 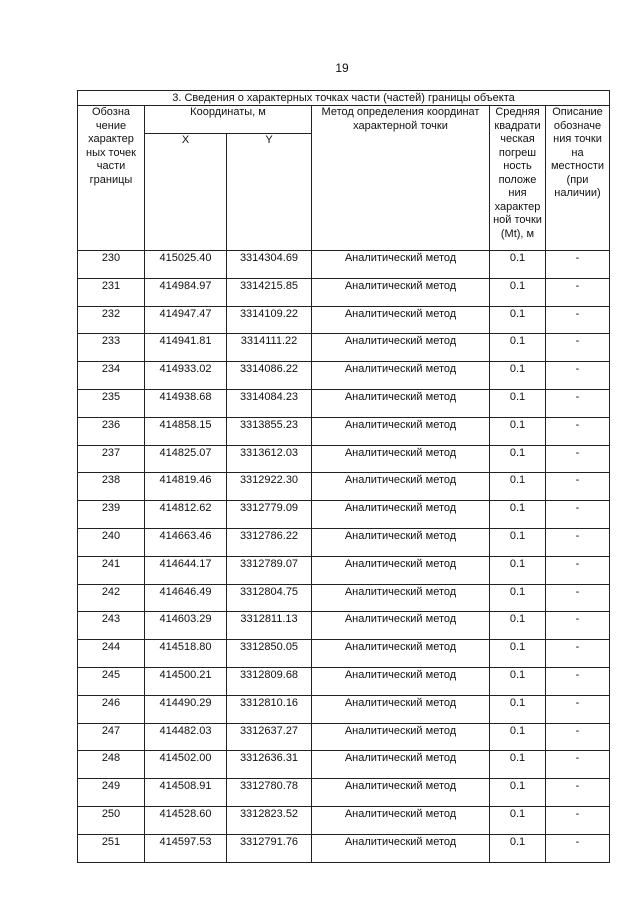 I want to click on cell-point-id: 236, so click(x=111, y=431).